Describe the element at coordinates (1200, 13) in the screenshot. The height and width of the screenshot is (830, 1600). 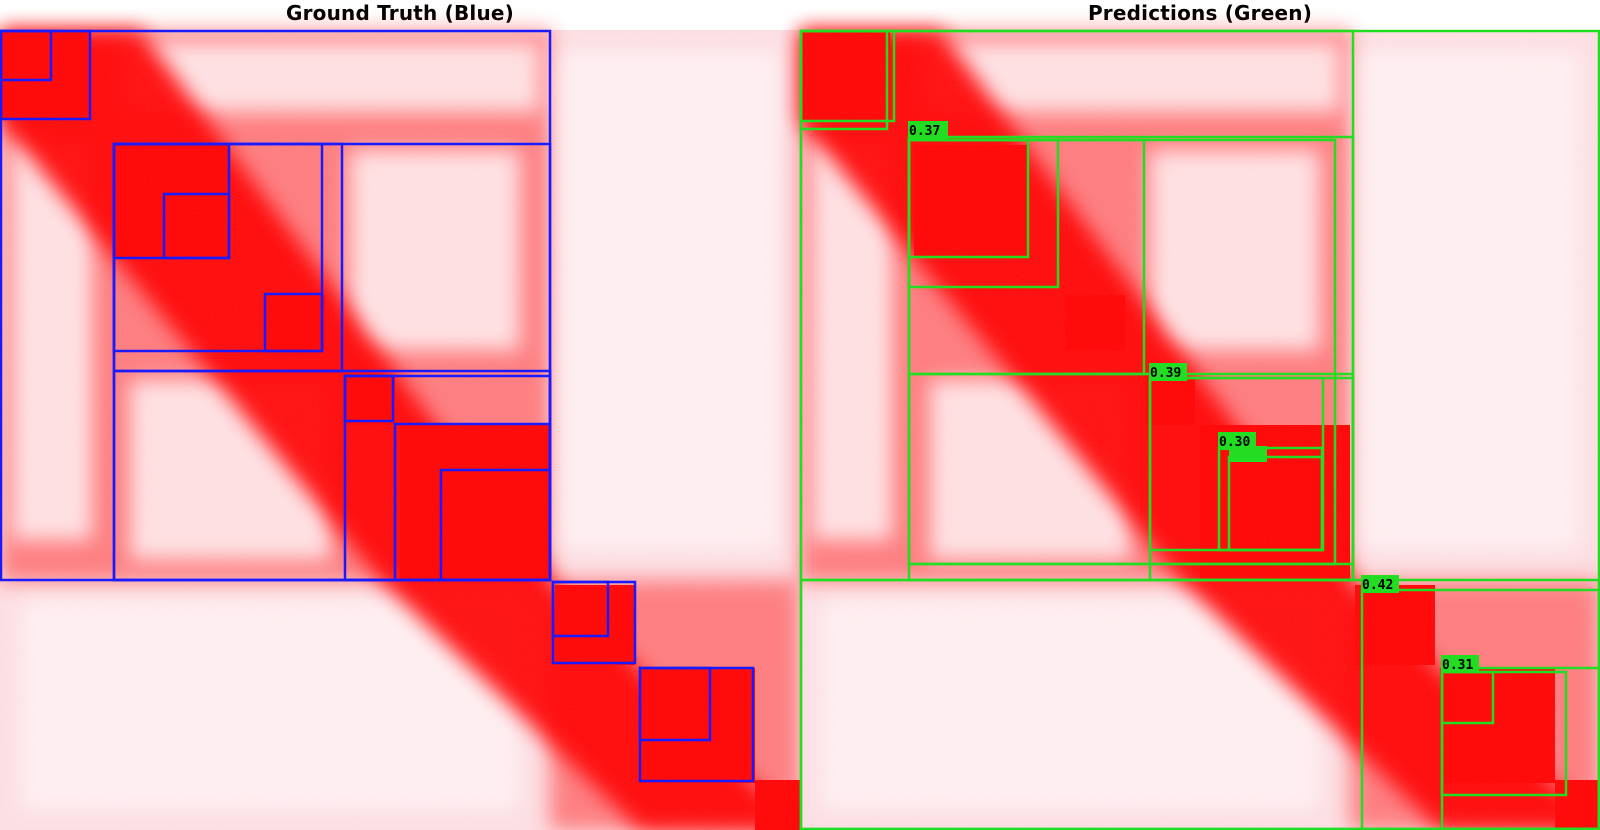
I see `predictions-title: Predictions (Green)` at that location.